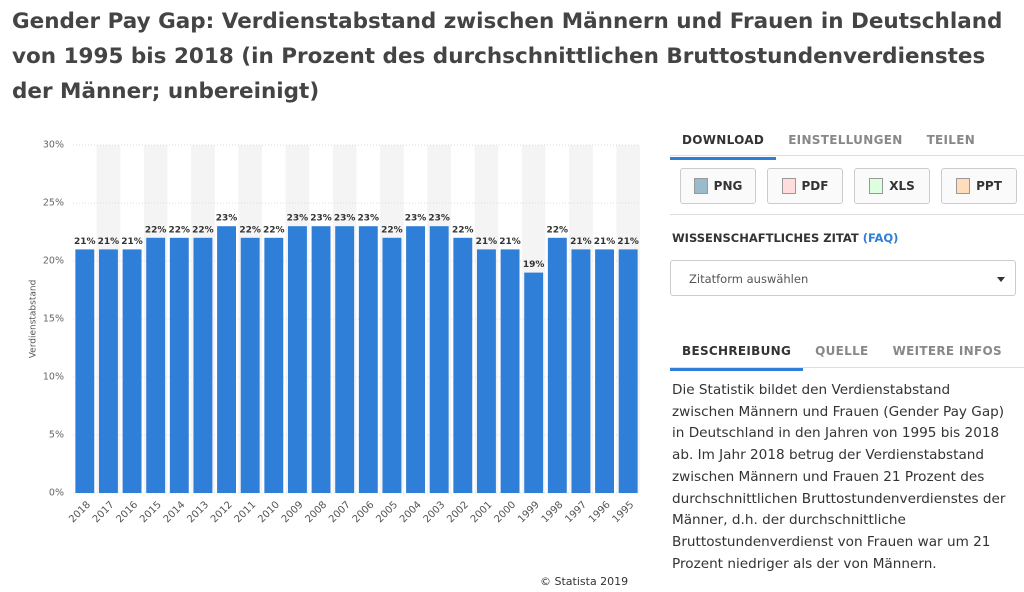 Image resolution: width=1024 pixels, height=592 pixels. Describe the element at coordinates (151, 512) in the screenshot. I see `x-tick-label: 2015` at that location.